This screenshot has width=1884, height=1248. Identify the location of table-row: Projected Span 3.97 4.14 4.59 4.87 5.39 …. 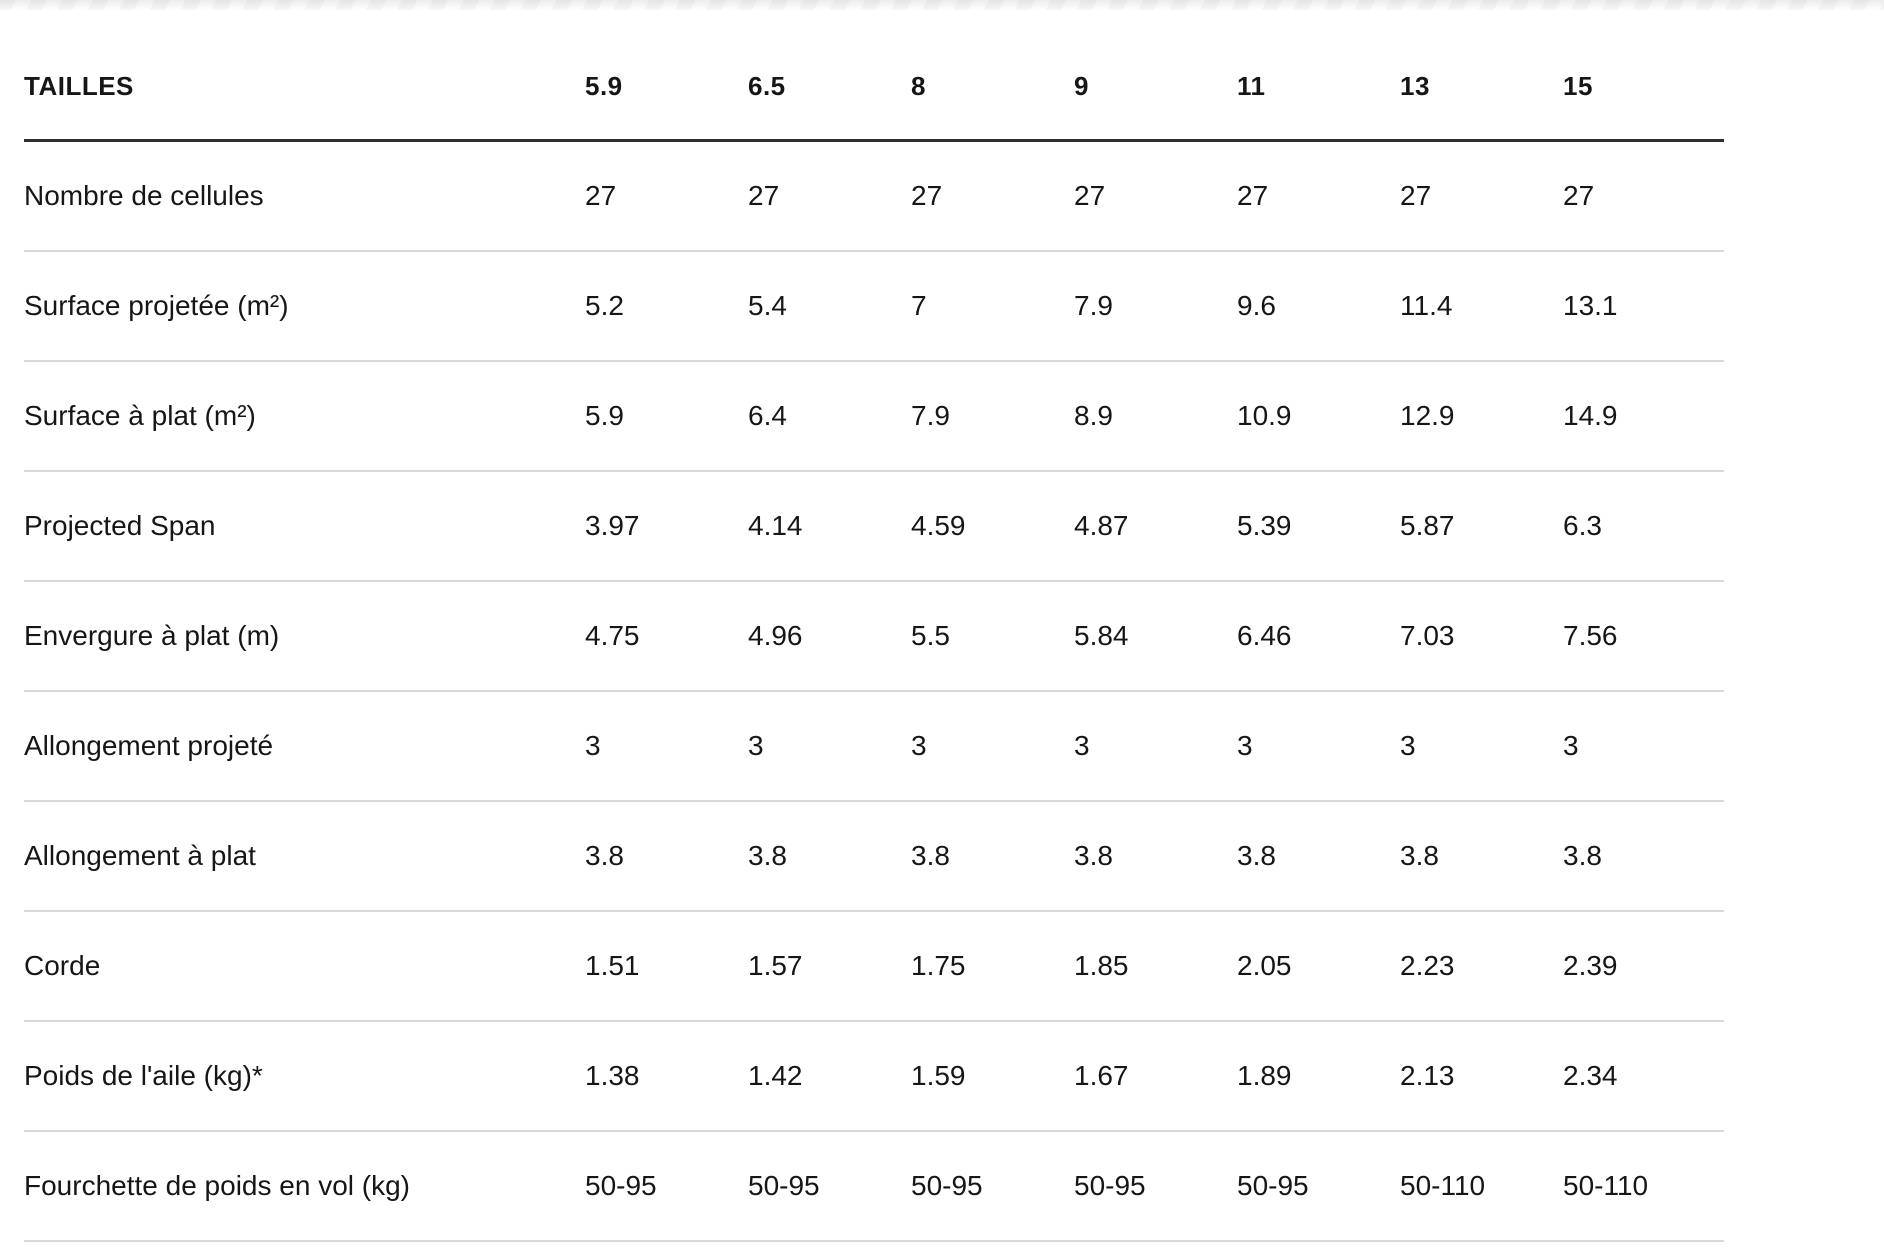
(874, 527).